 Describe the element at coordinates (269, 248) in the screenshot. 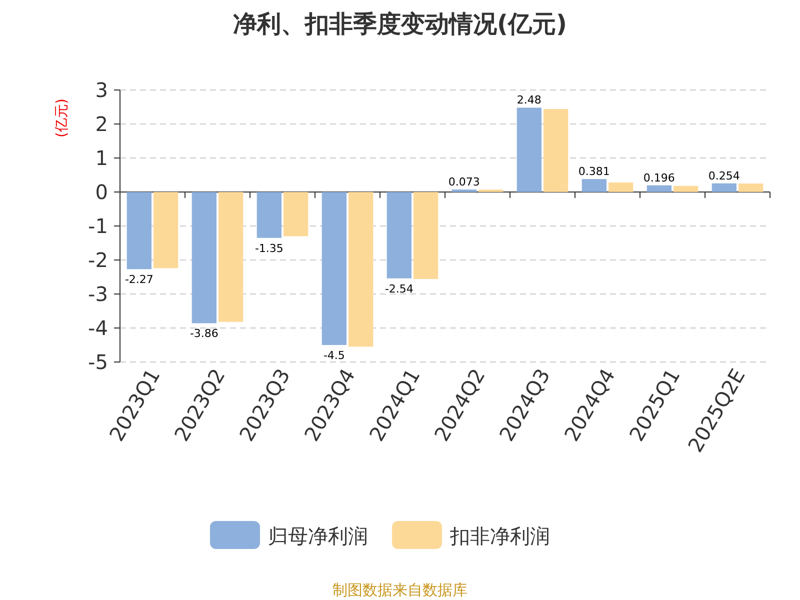

I see `data-label: -1.35` at that location.